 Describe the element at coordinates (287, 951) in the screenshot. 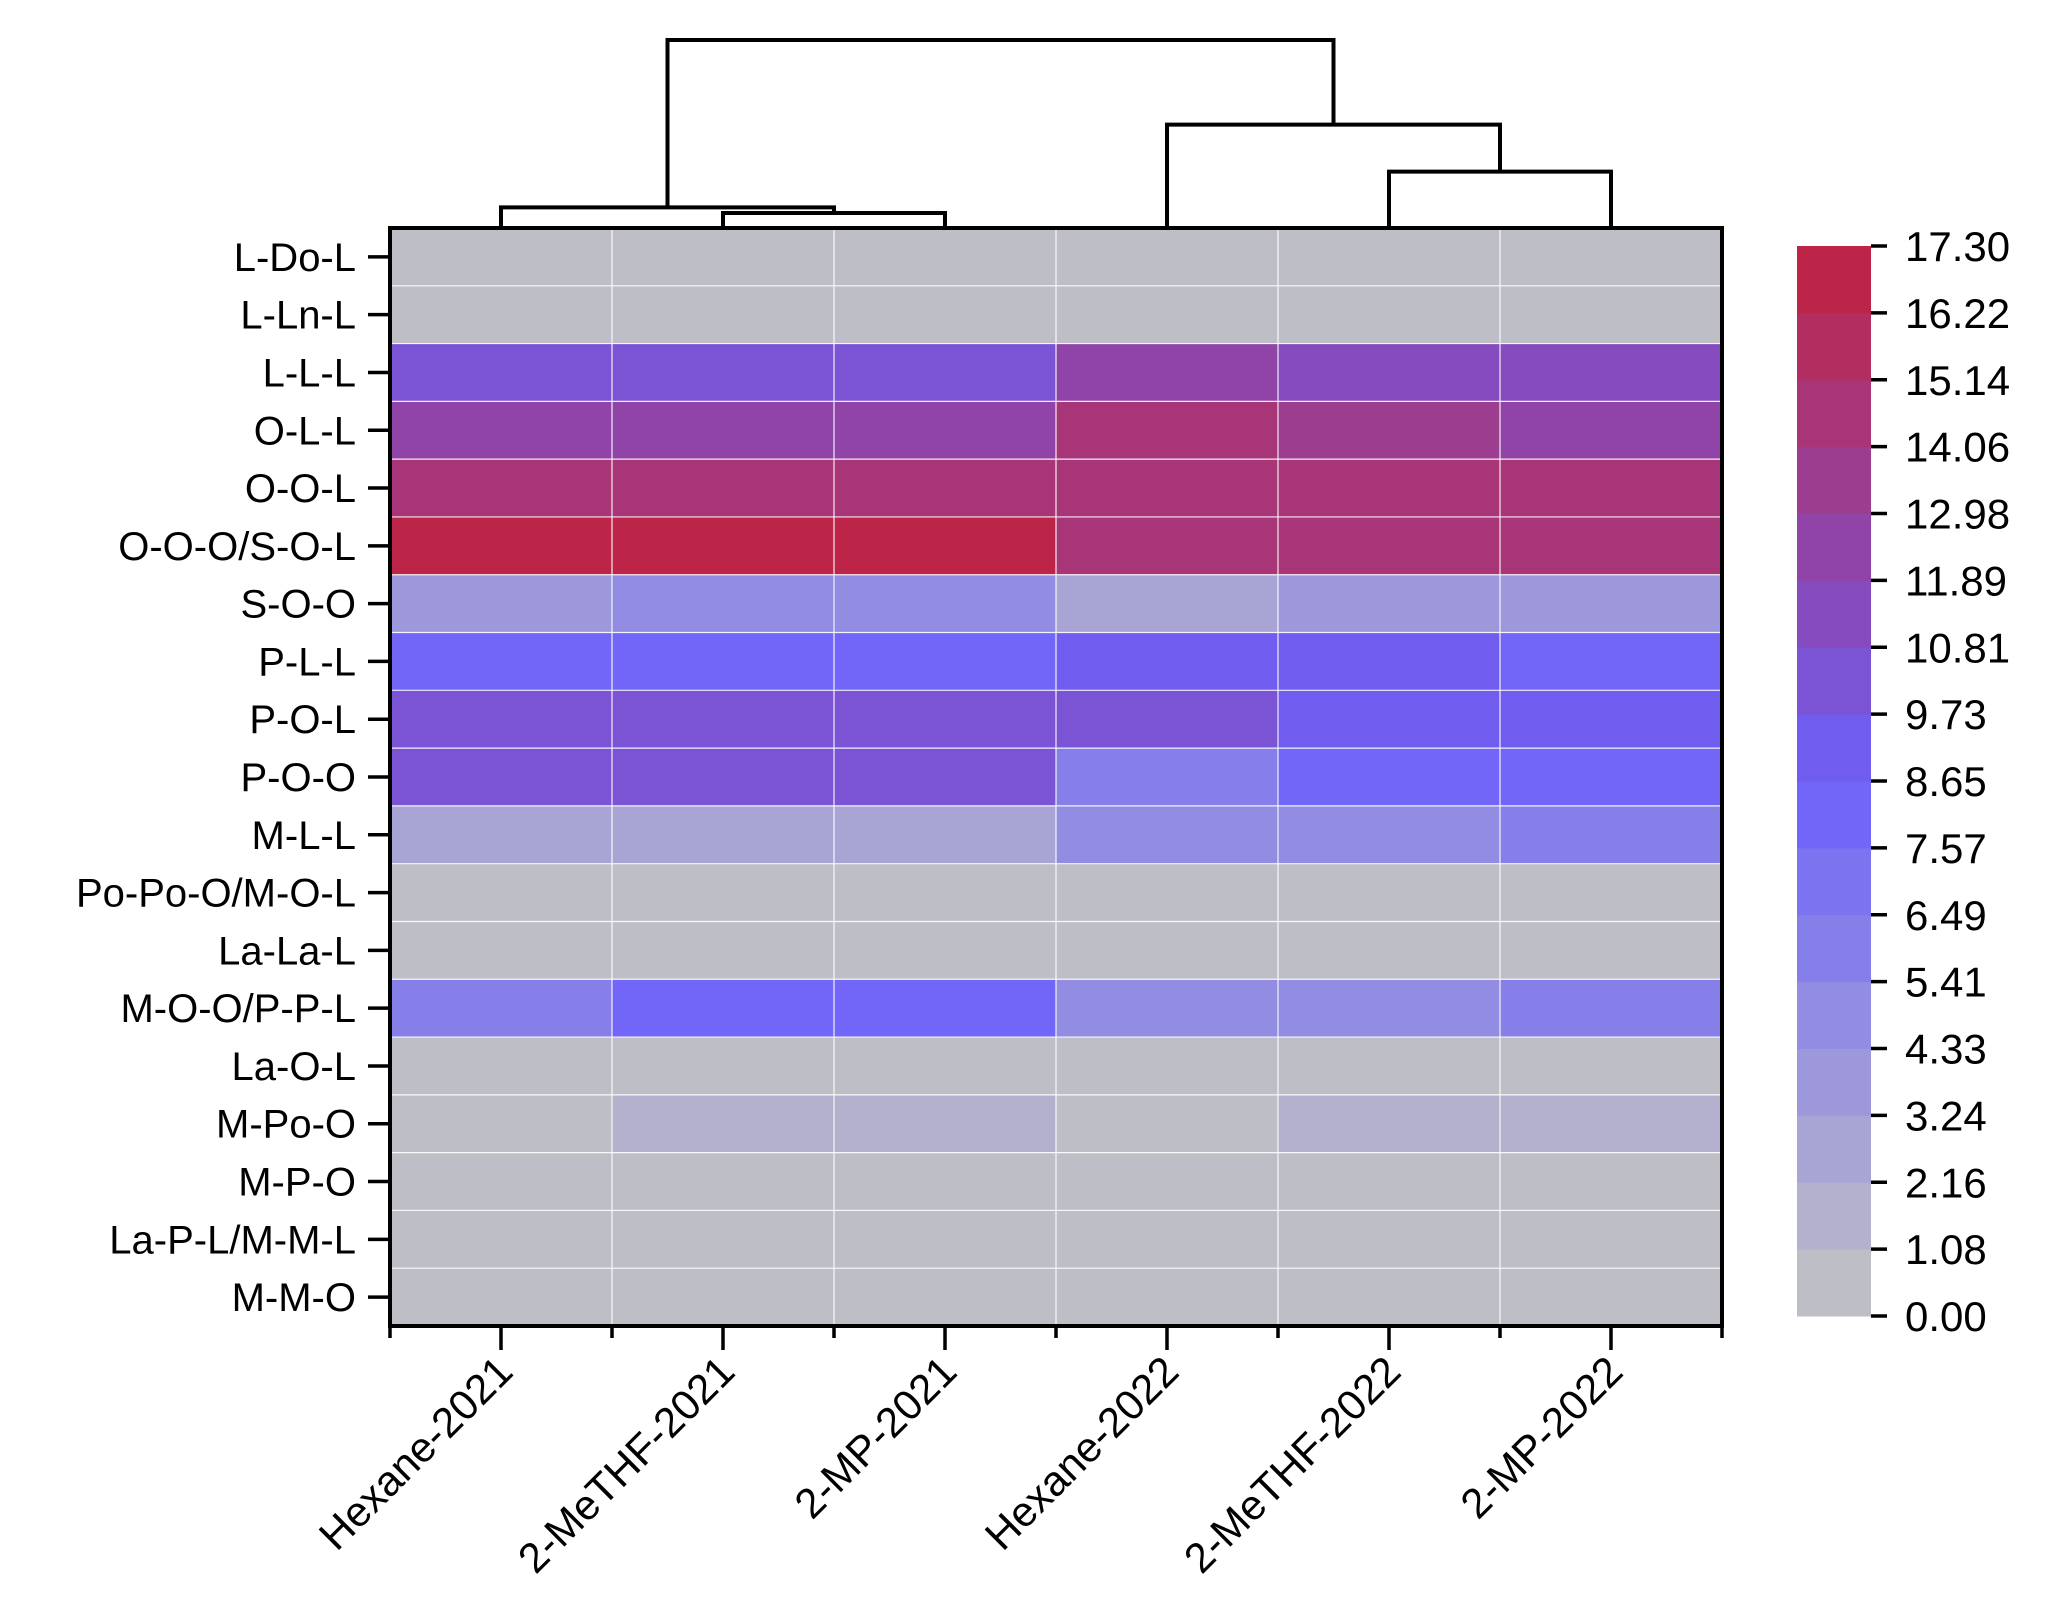

I see `y-tick-label: La-La-L` at that location.